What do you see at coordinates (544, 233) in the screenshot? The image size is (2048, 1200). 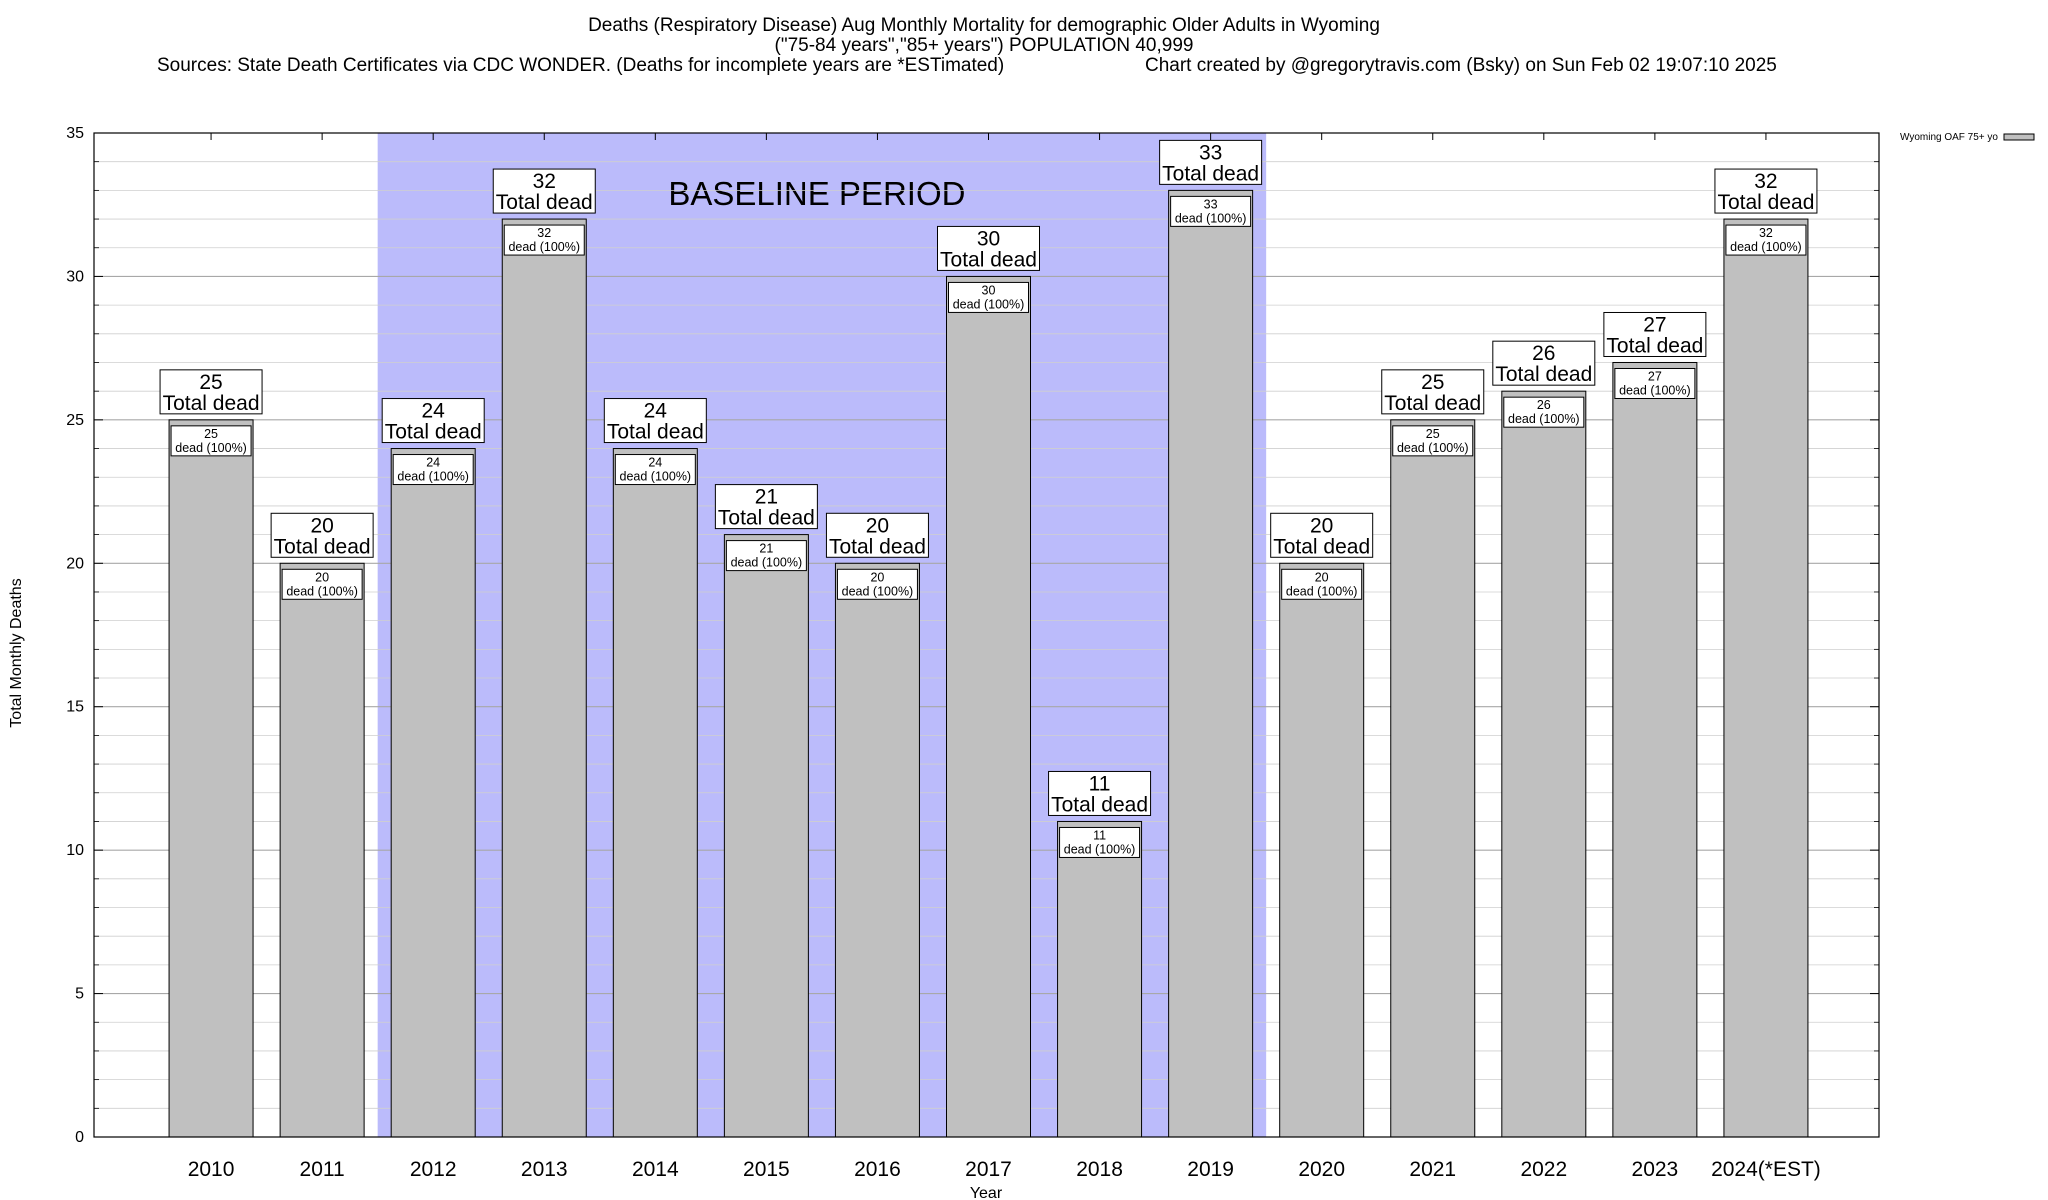 I see `inner-label-value: 32` at bounding box center [544, 233].